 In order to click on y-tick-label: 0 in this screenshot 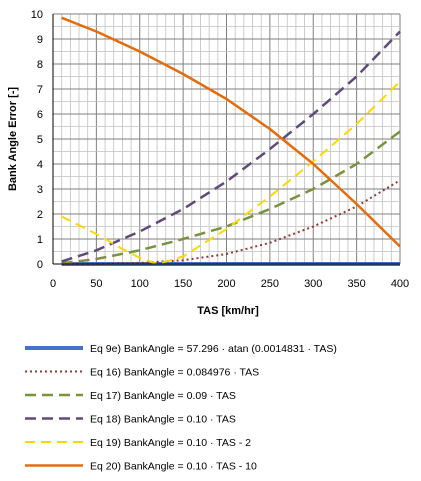, I will do `click(40, 265)`.